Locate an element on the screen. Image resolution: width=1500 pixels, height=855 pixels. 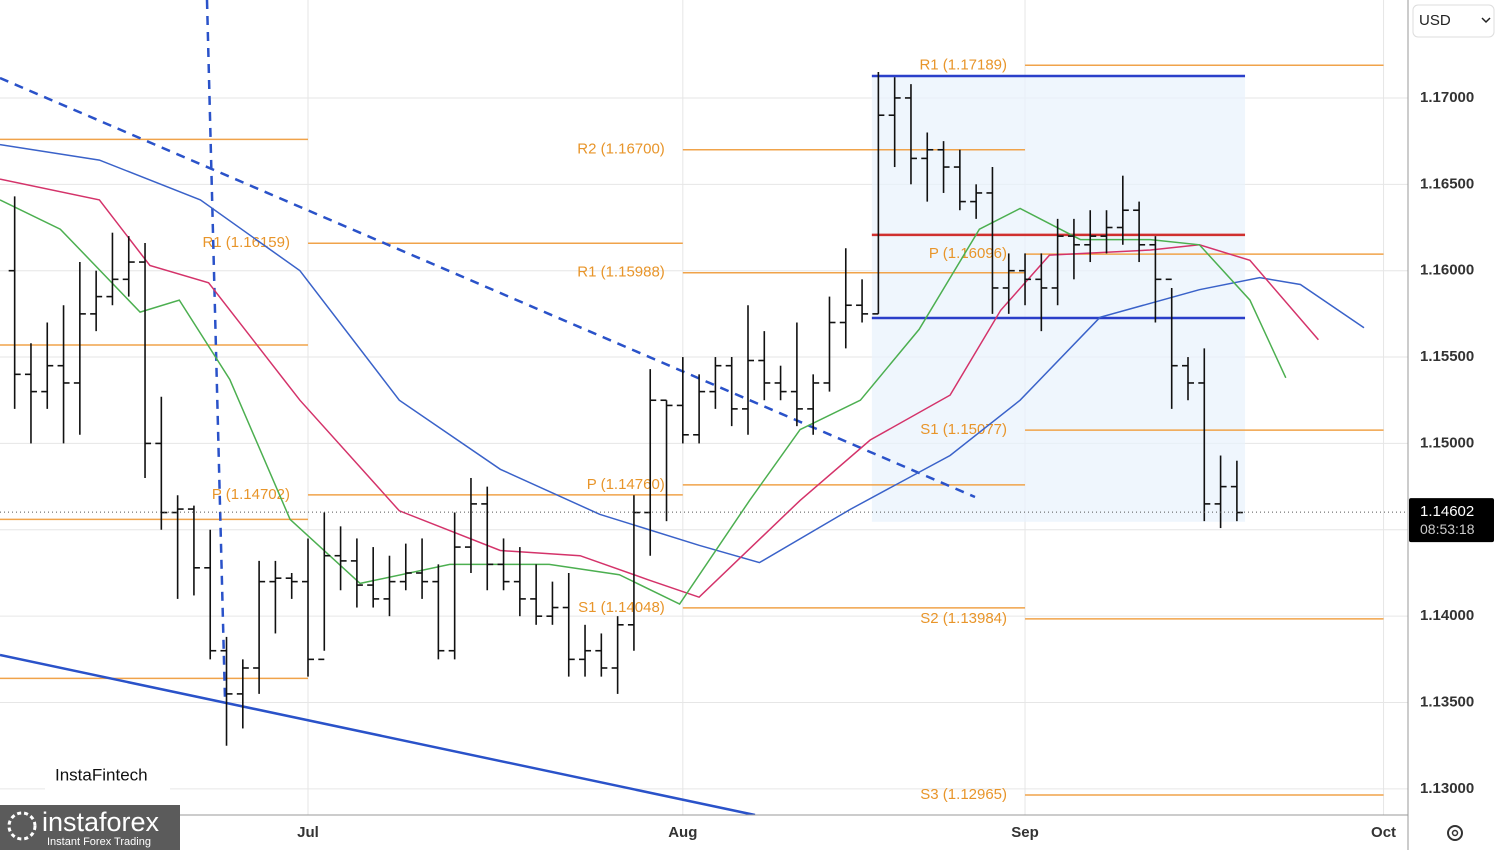
logo: instaforex is located at coordinates (101, 822).